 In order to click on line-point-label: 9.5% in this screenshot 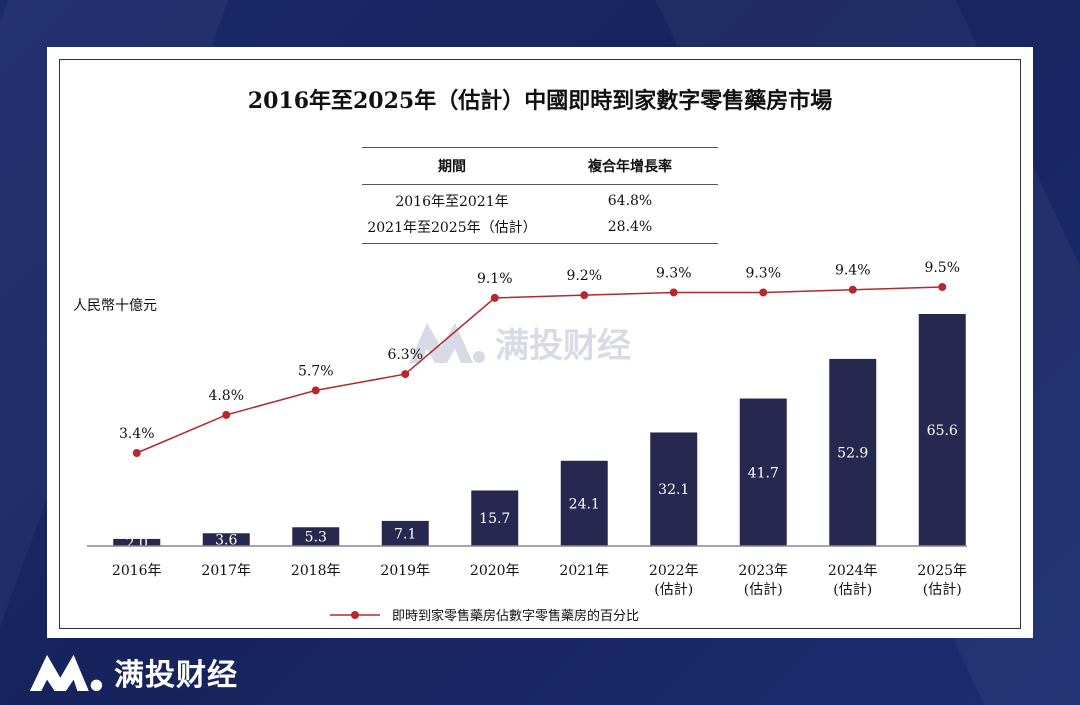, I will do `click(942, 268)`.